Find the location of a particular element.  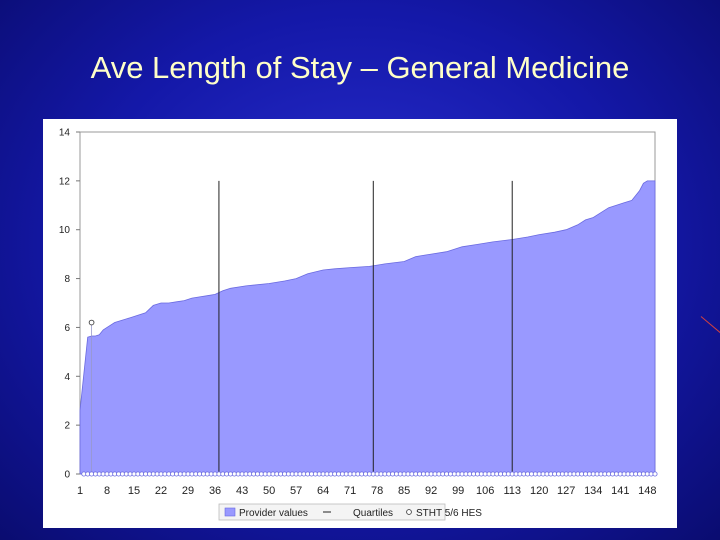

legend-box is located at coordinates (332, 512).